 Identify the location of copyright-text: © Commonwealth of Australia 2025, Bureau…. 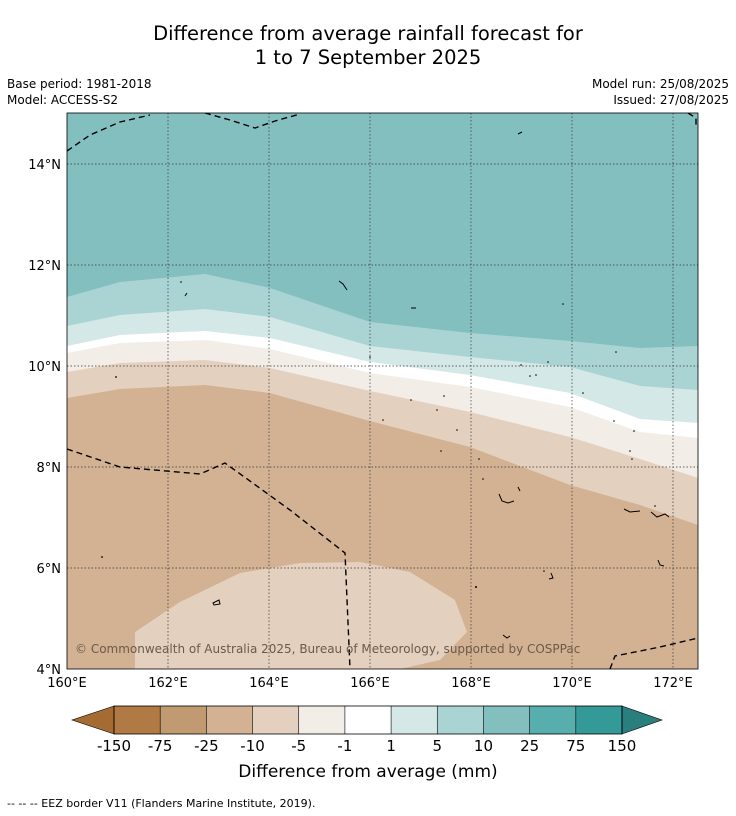
(327, 649).